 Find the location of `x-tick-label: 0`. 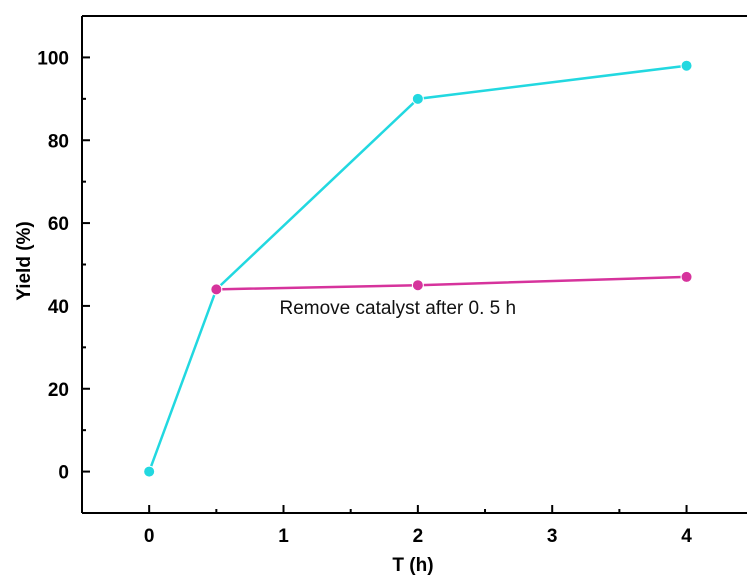

x-tick-label: 0 is located at coordinates (149, 536).